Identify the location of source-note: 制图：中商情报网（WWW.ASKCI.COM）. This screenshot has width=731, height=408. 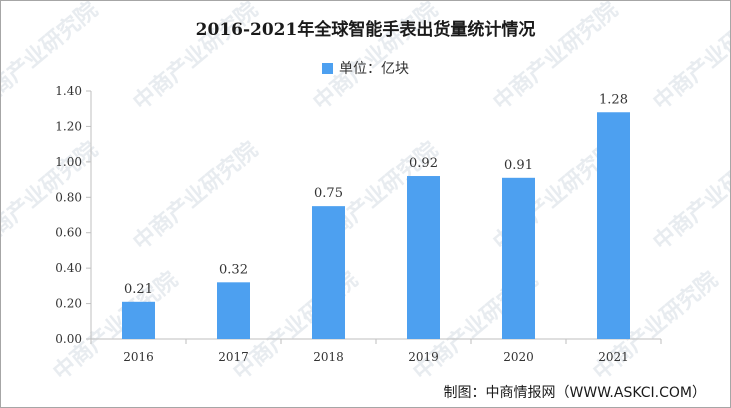
(574, 393).